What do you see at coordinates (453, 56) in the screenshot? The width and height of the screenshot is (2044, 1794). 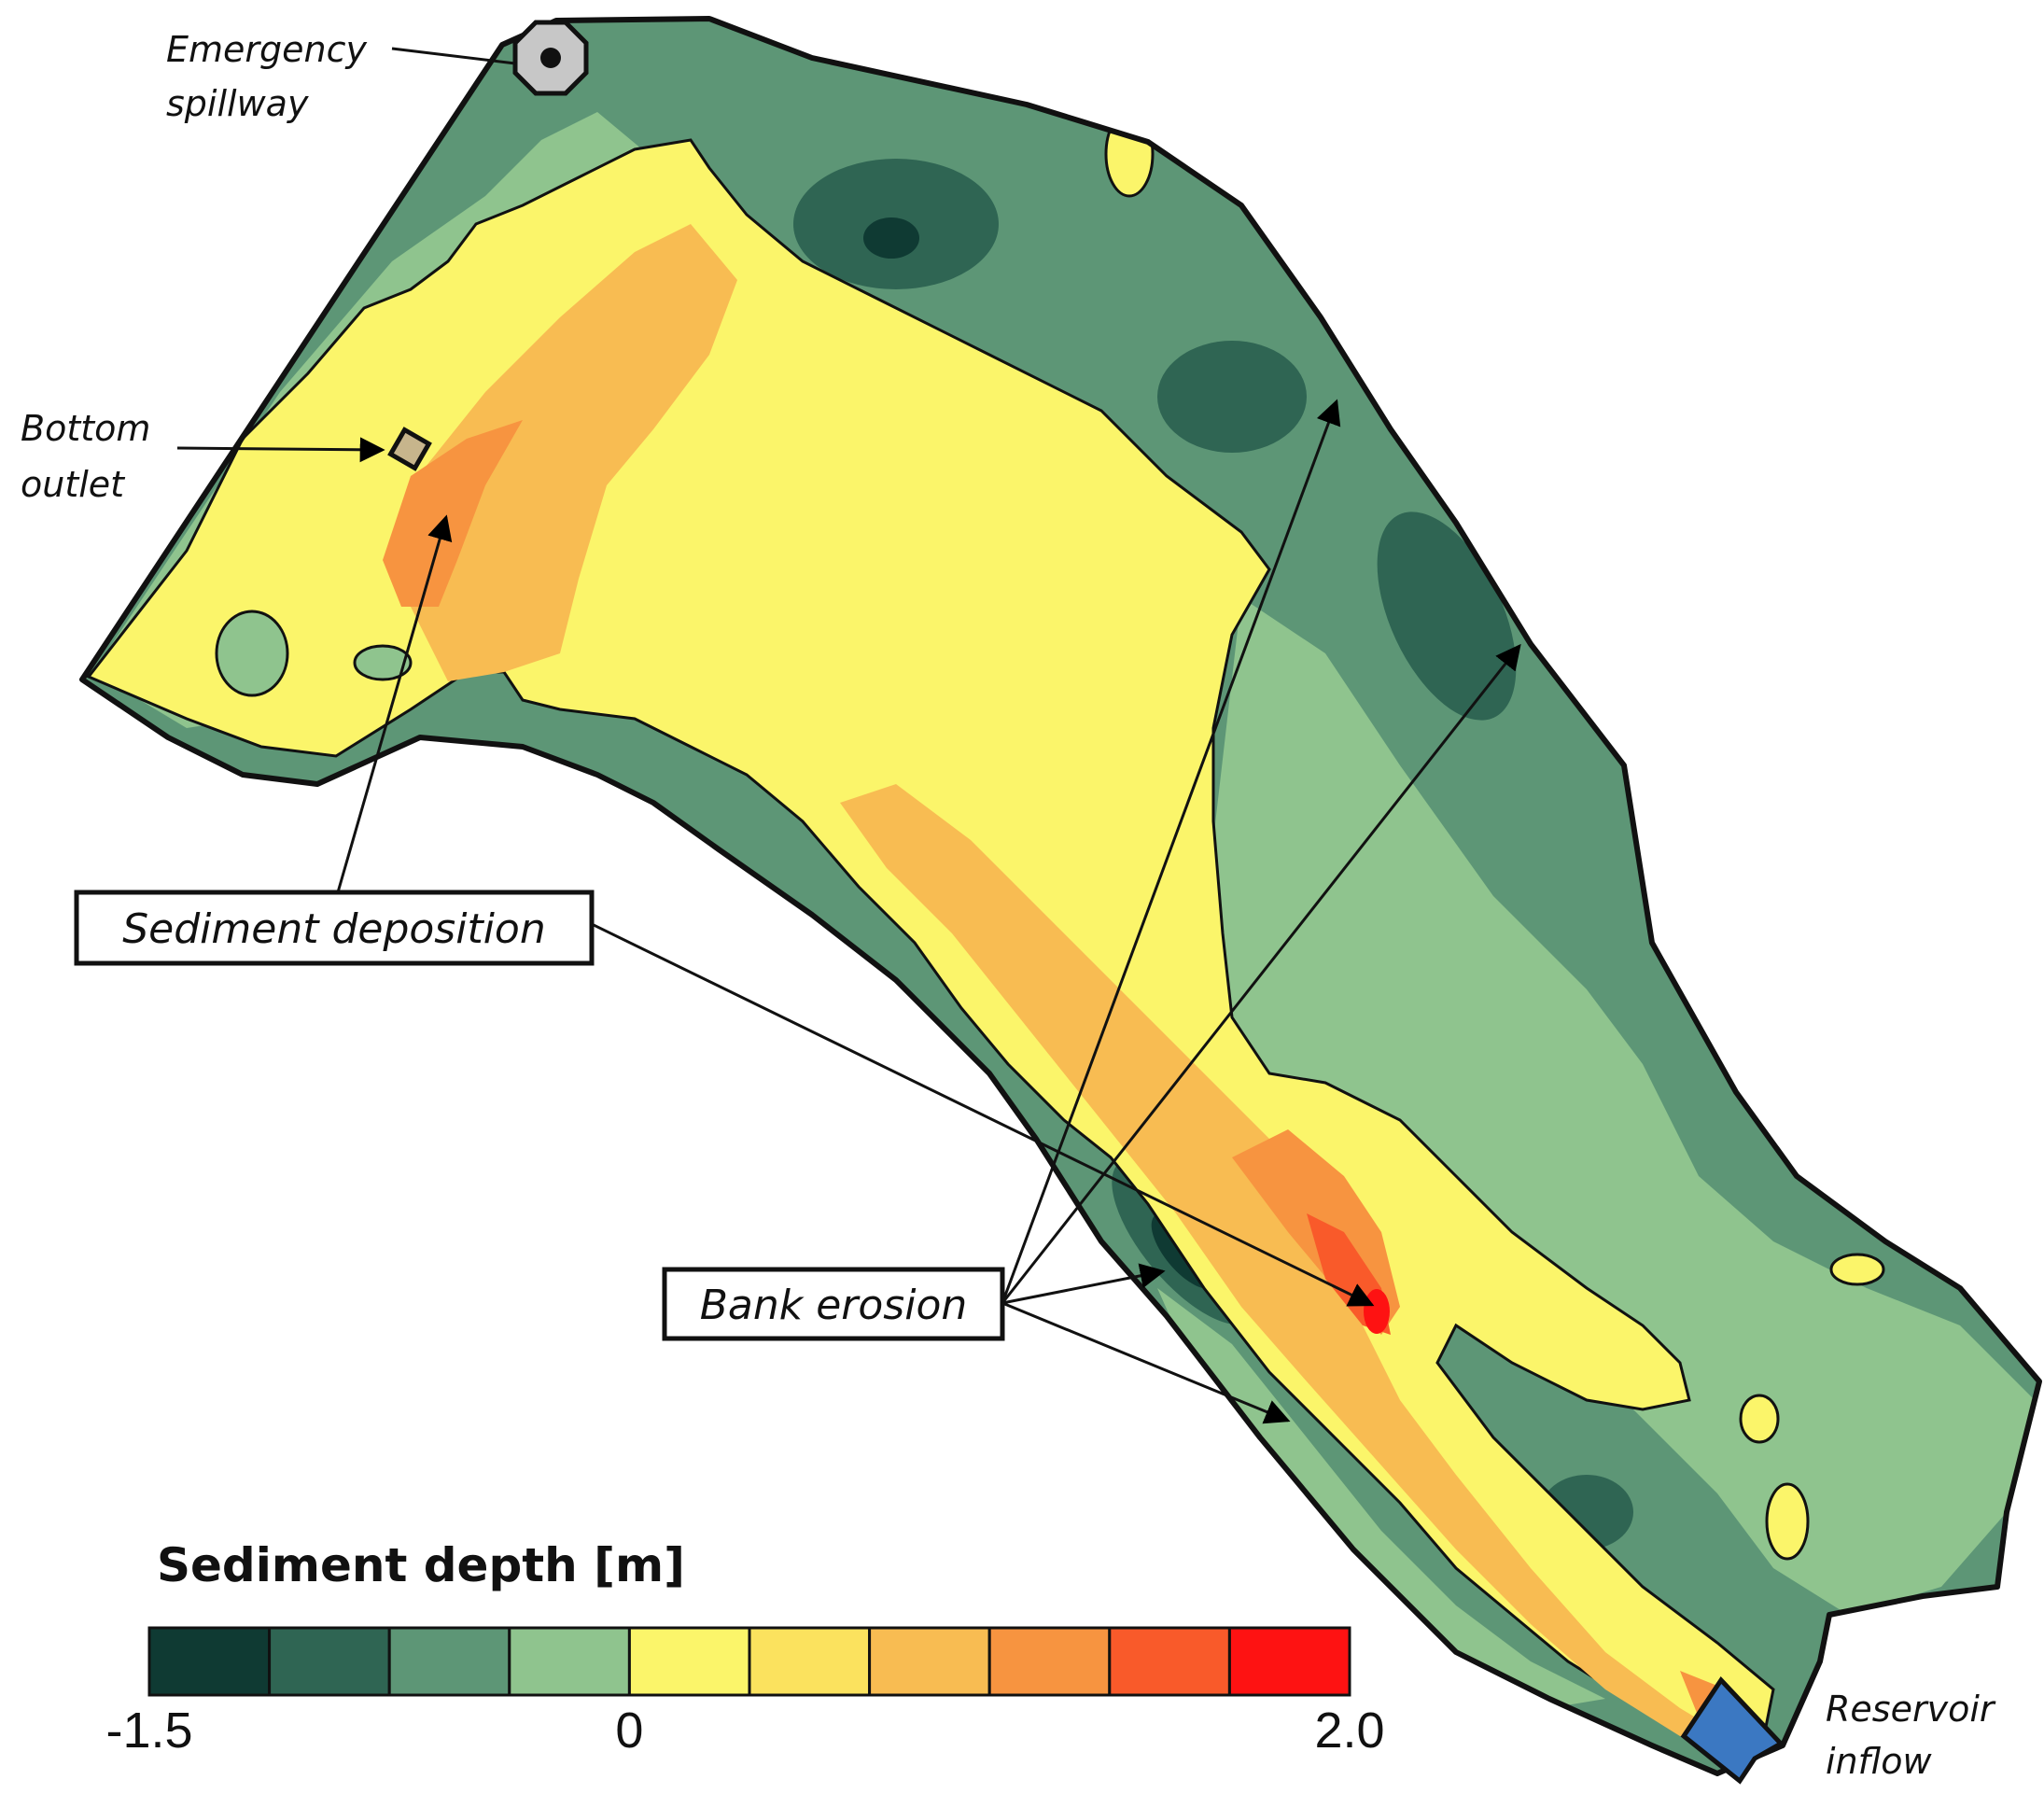 I see `spillway-leader-line` at bounding box center [453, 56].